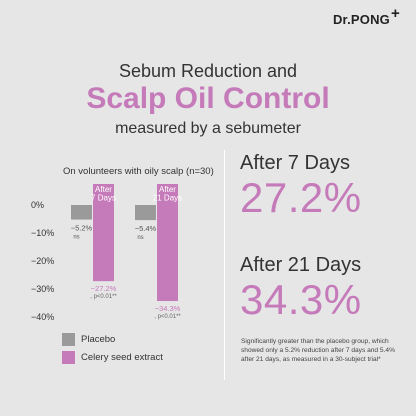  I want to click on heading-line-1: Sebum Reduction and, so click(208, 71).